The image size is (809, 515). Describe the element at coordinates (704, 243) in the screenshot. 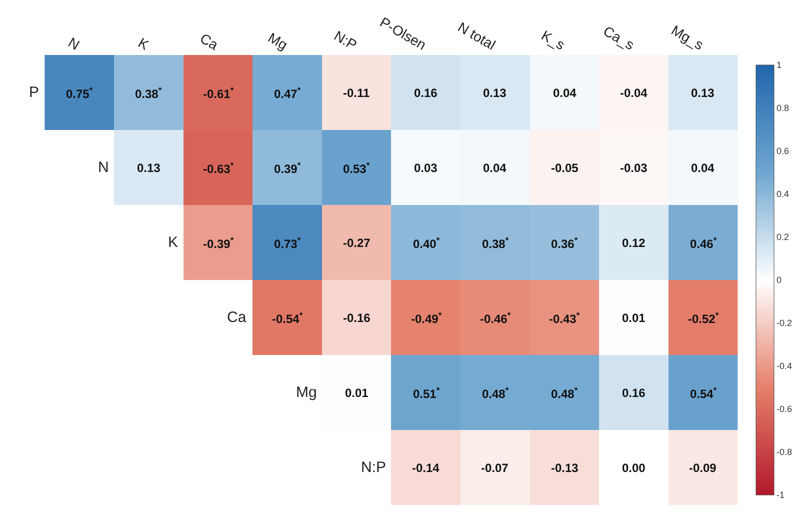

I see `data-label: 0.46$^{*}$` at that location.